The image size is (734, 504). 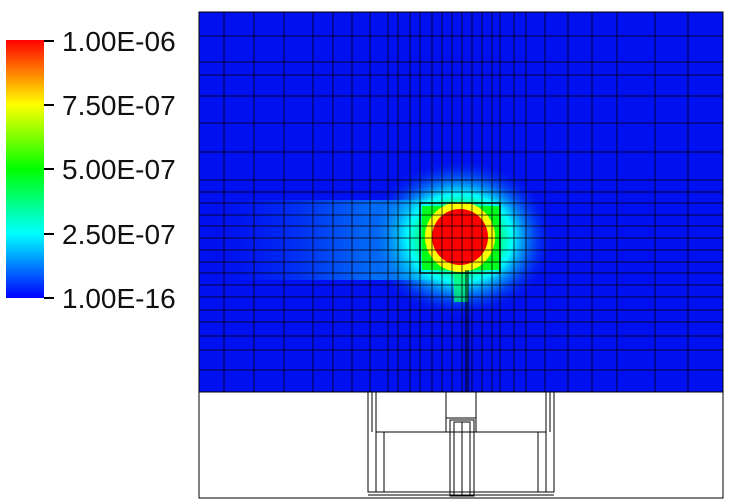 I want to click on colorbar-label-min: 1.00E-16, so click(x=119, y=298).